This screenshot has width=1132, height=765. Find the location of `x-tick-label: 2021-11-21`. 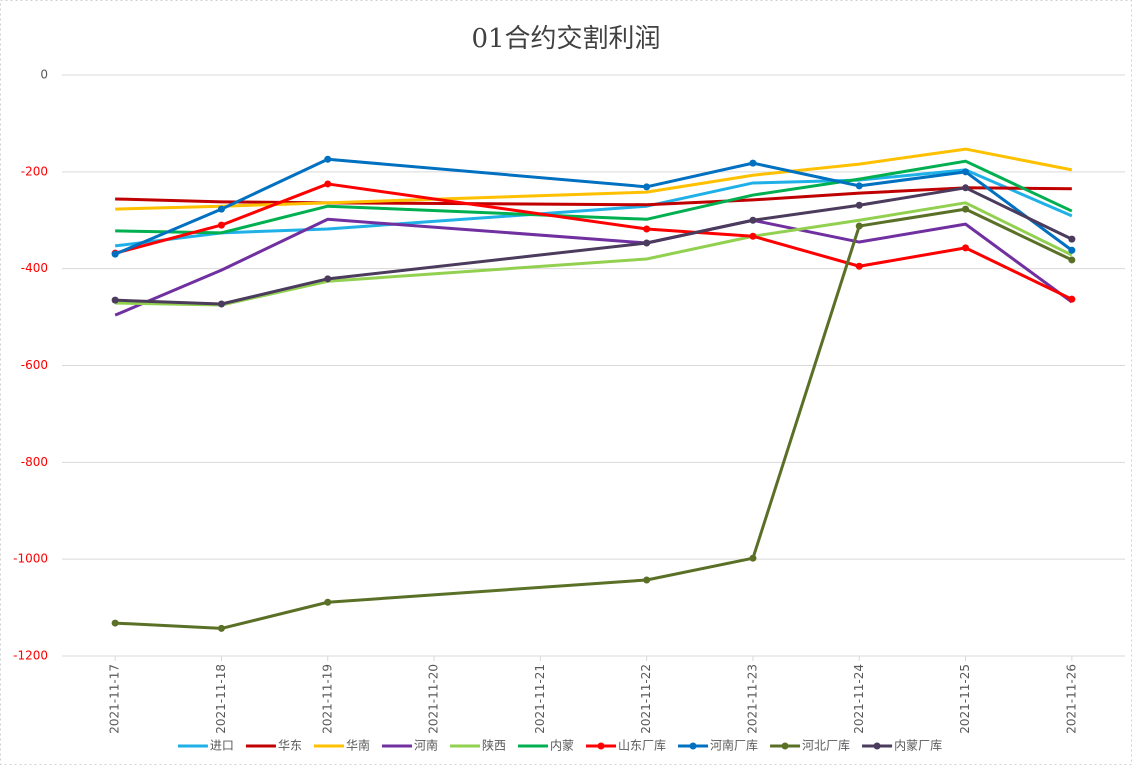

x-tick-label: 2021-11-21 is located at coordinates (540, 699).